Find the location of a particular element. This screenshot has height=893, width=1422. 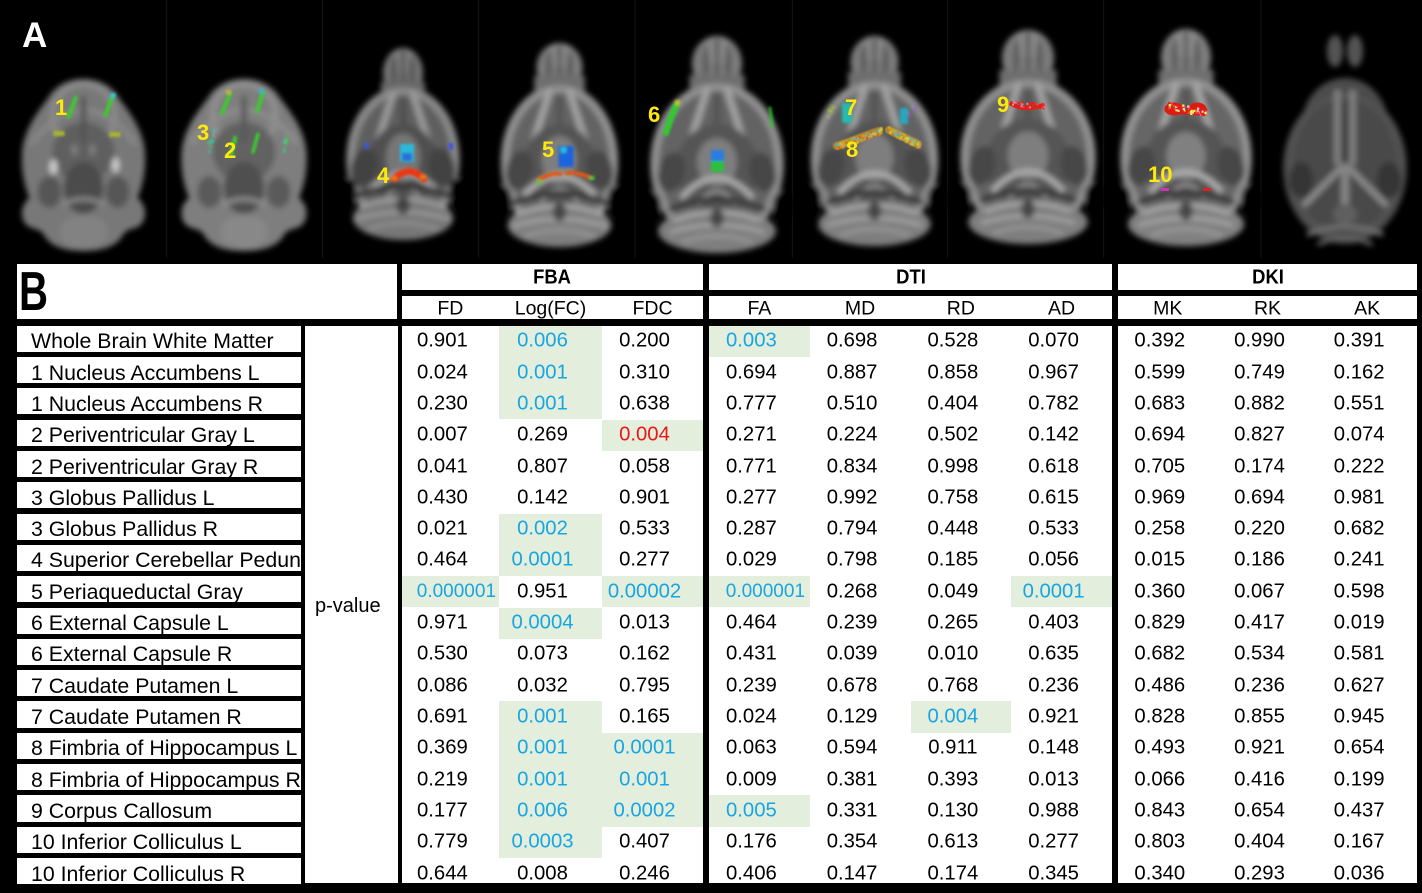

svg-text: 3 is located at coordinates (203, 132).